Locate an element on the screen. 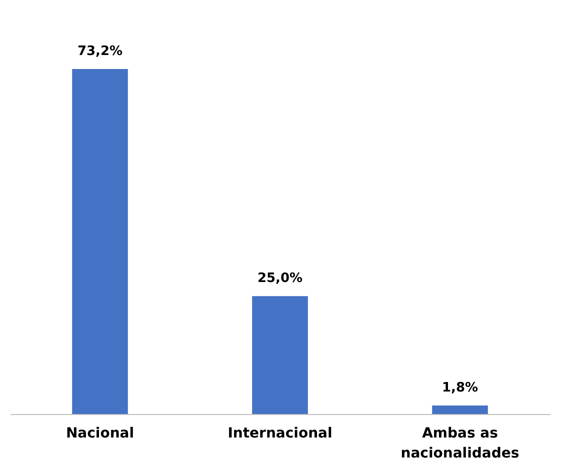  x-tick-label: Internacional is located at coordinates (280, 434).